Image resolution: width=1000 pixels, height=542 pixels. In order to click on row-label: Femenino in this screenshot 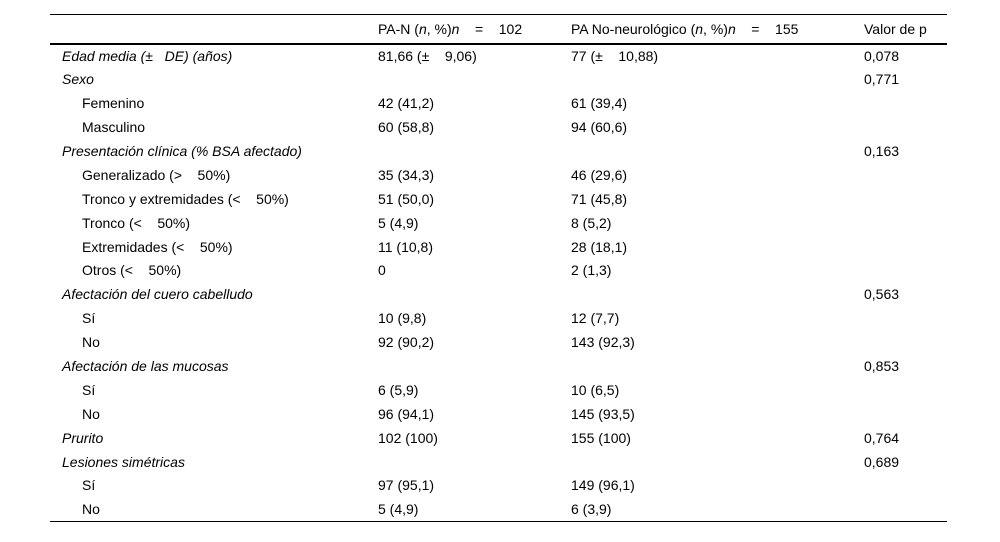, I will do `click(113, 103)`.